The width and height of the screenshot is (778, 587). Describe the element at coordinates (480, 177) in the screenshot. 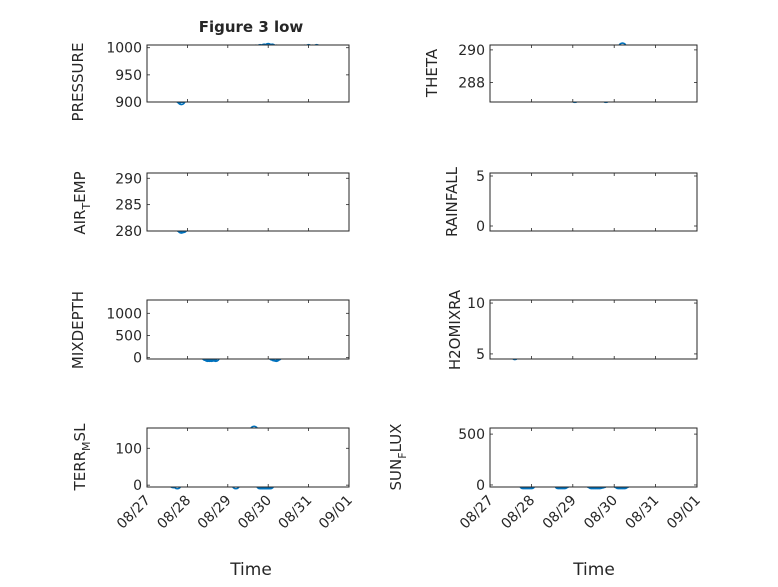

I see `rainfall-y-tick-label: 5` at that location.